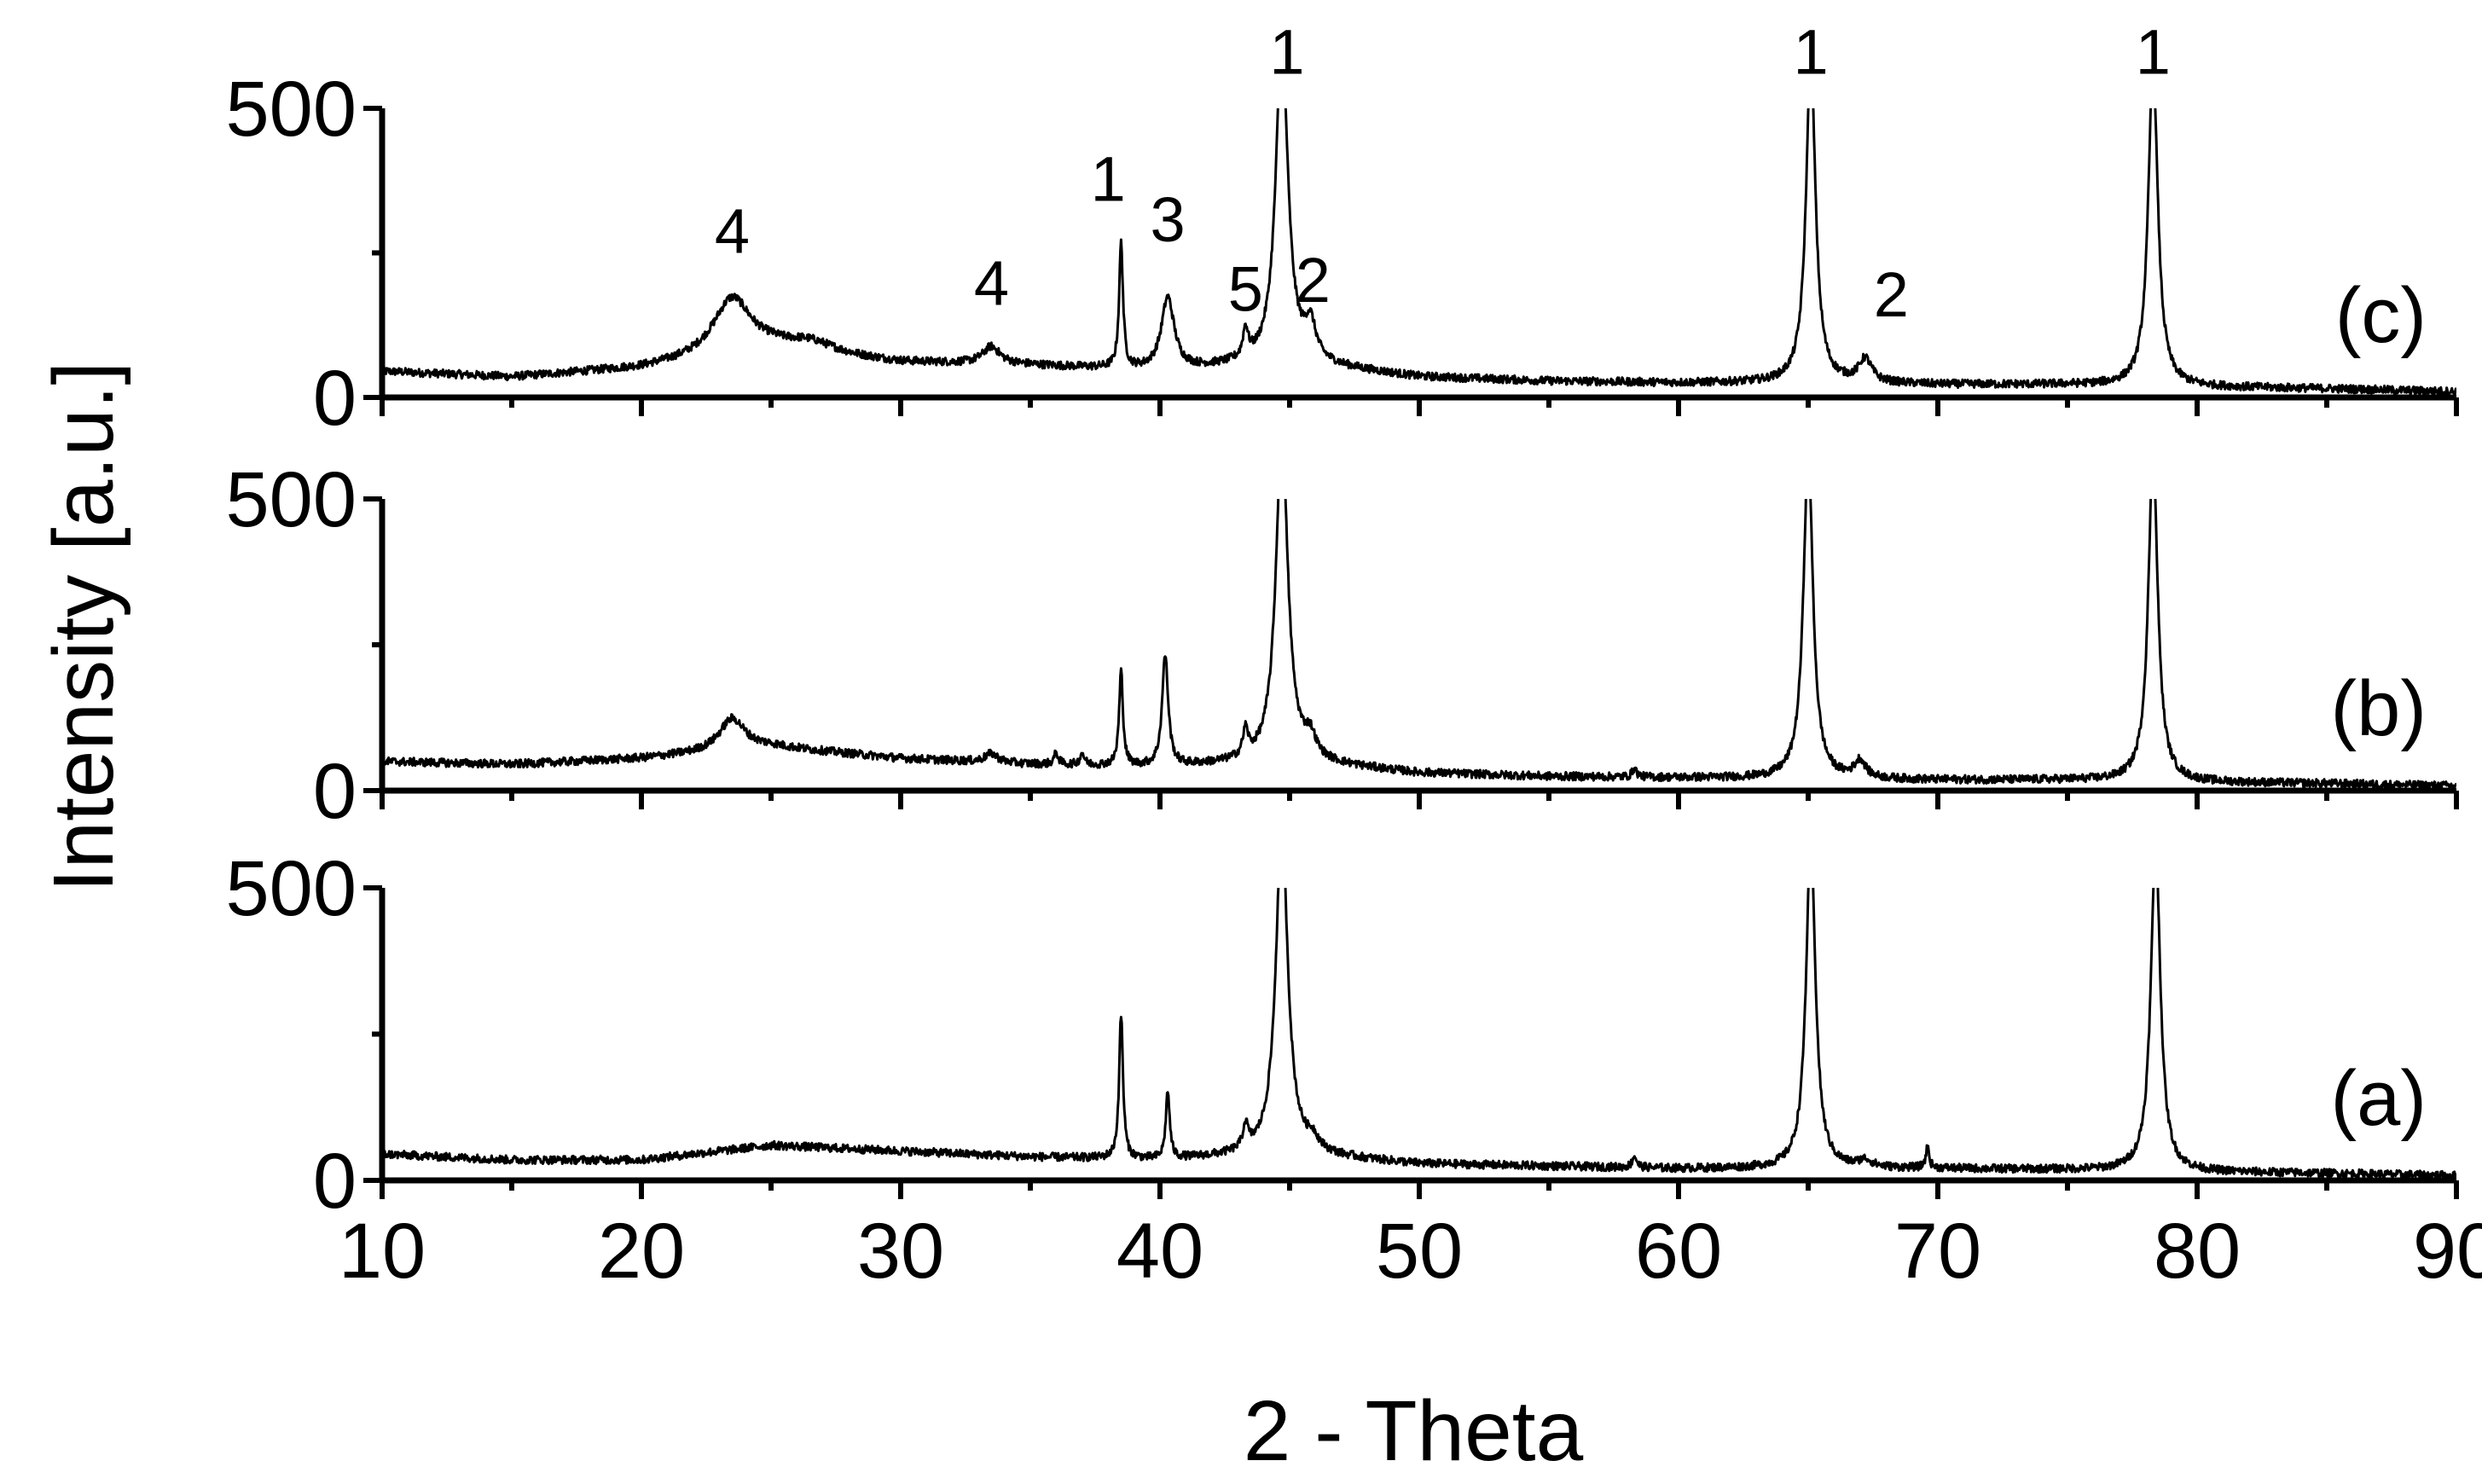 The height and width of the screenshot is (1484, 2482). Describe the element at coordinates (1937, 1251) in the screenshot. I see `x-tick-label: 70` at that location.